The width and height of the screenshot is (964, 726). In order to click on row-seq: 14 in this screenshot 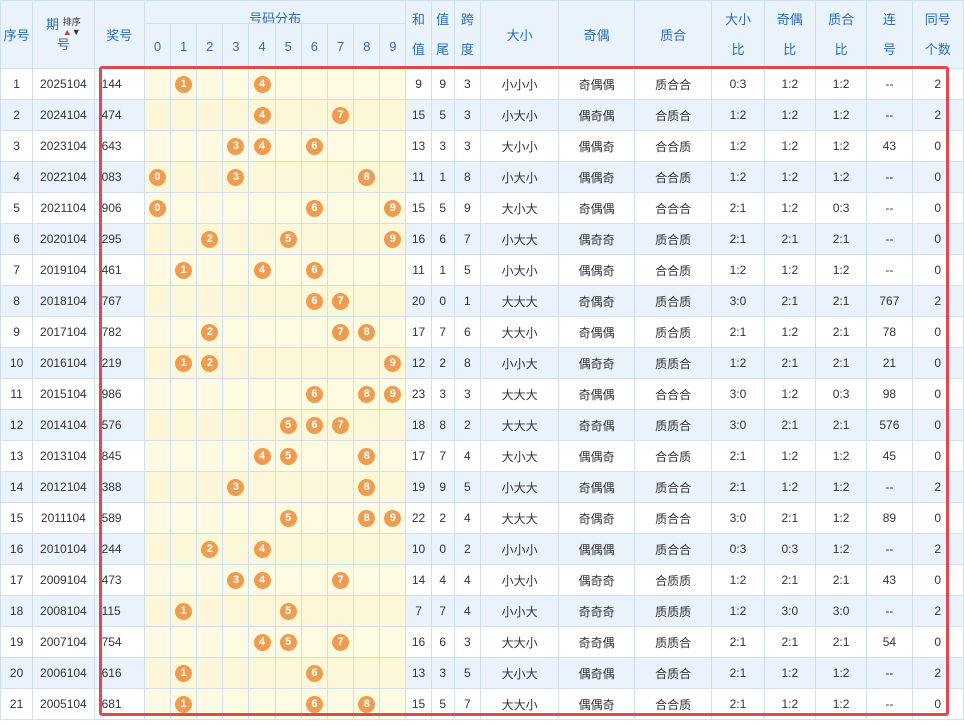, I will do `click(17, 487)`.